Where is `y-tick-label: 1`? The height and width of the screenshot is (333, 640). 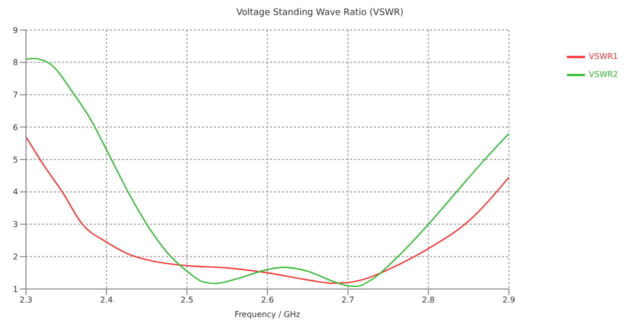
y-tick-label: 1 is located at coordinates (15, 289).